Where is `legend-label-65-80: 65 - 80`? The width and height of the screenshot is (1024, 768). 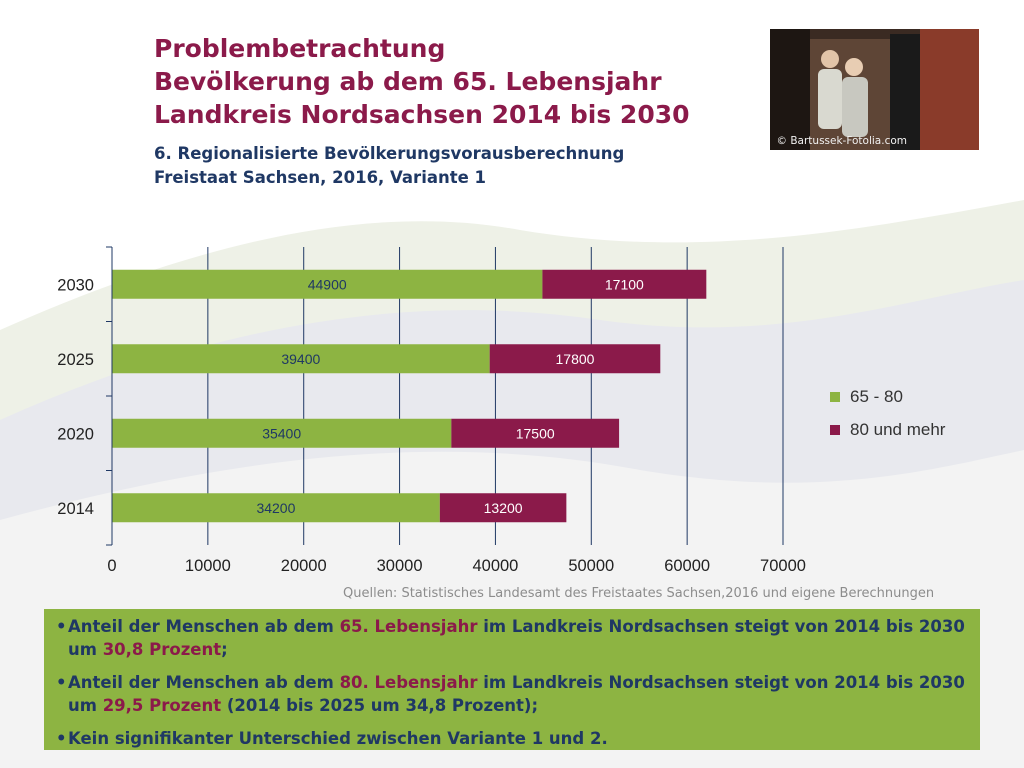 legend-label-65-80: 65 - 80 is located at coordinates (876, 396).